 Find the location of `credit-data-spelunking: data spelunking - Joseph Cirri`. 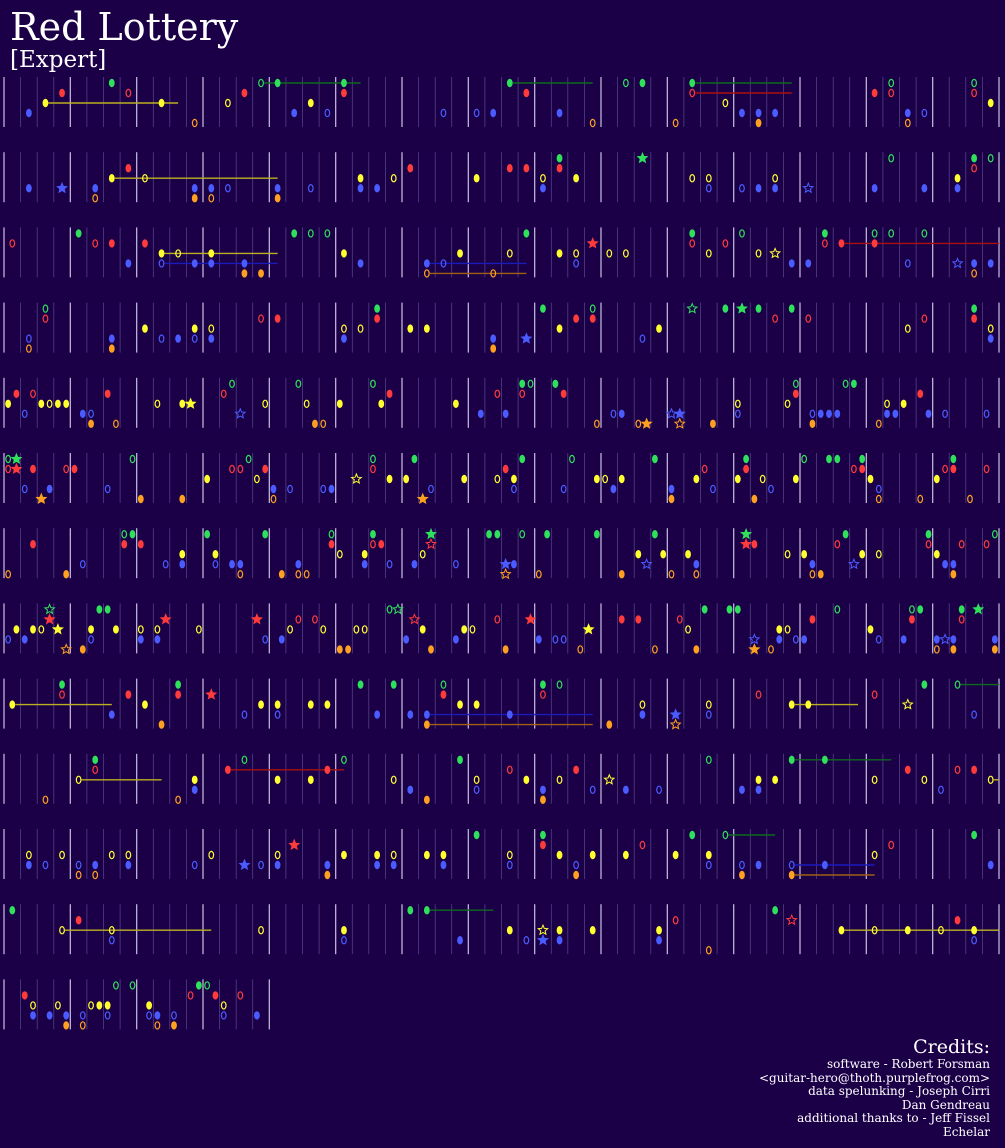

credit-data-spelunking: data spelunking - Joseph Cirri is located at coordinates (899, 1091).